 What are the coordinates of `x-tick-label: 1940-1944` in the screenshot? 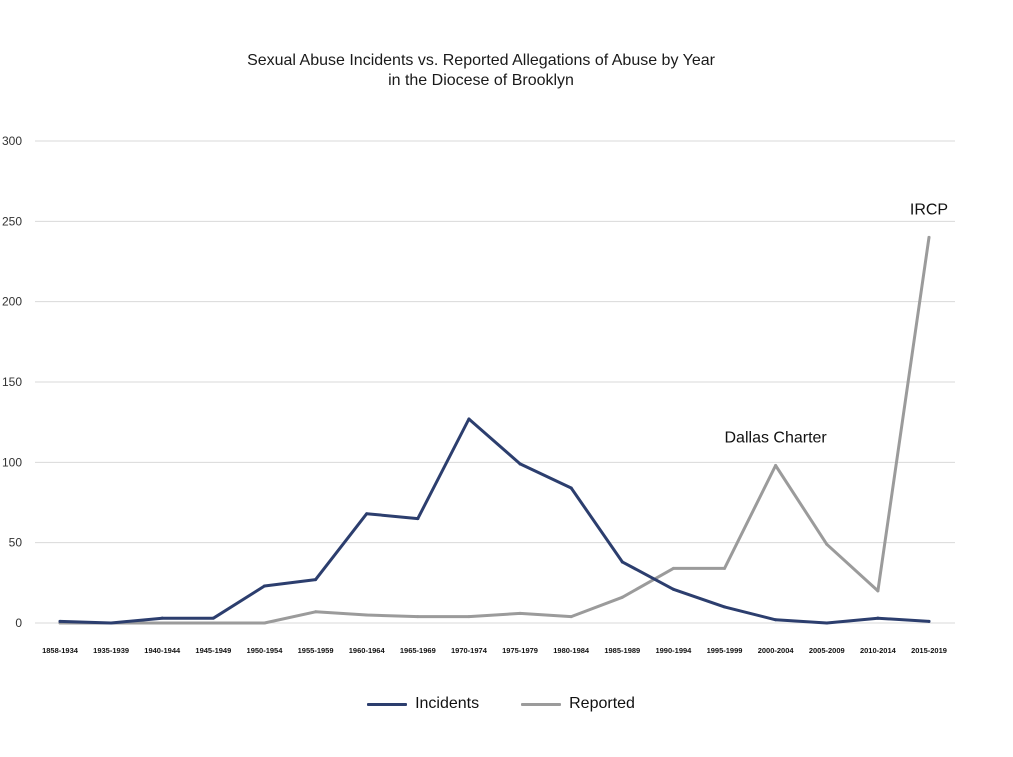 It's located at (162, 650).